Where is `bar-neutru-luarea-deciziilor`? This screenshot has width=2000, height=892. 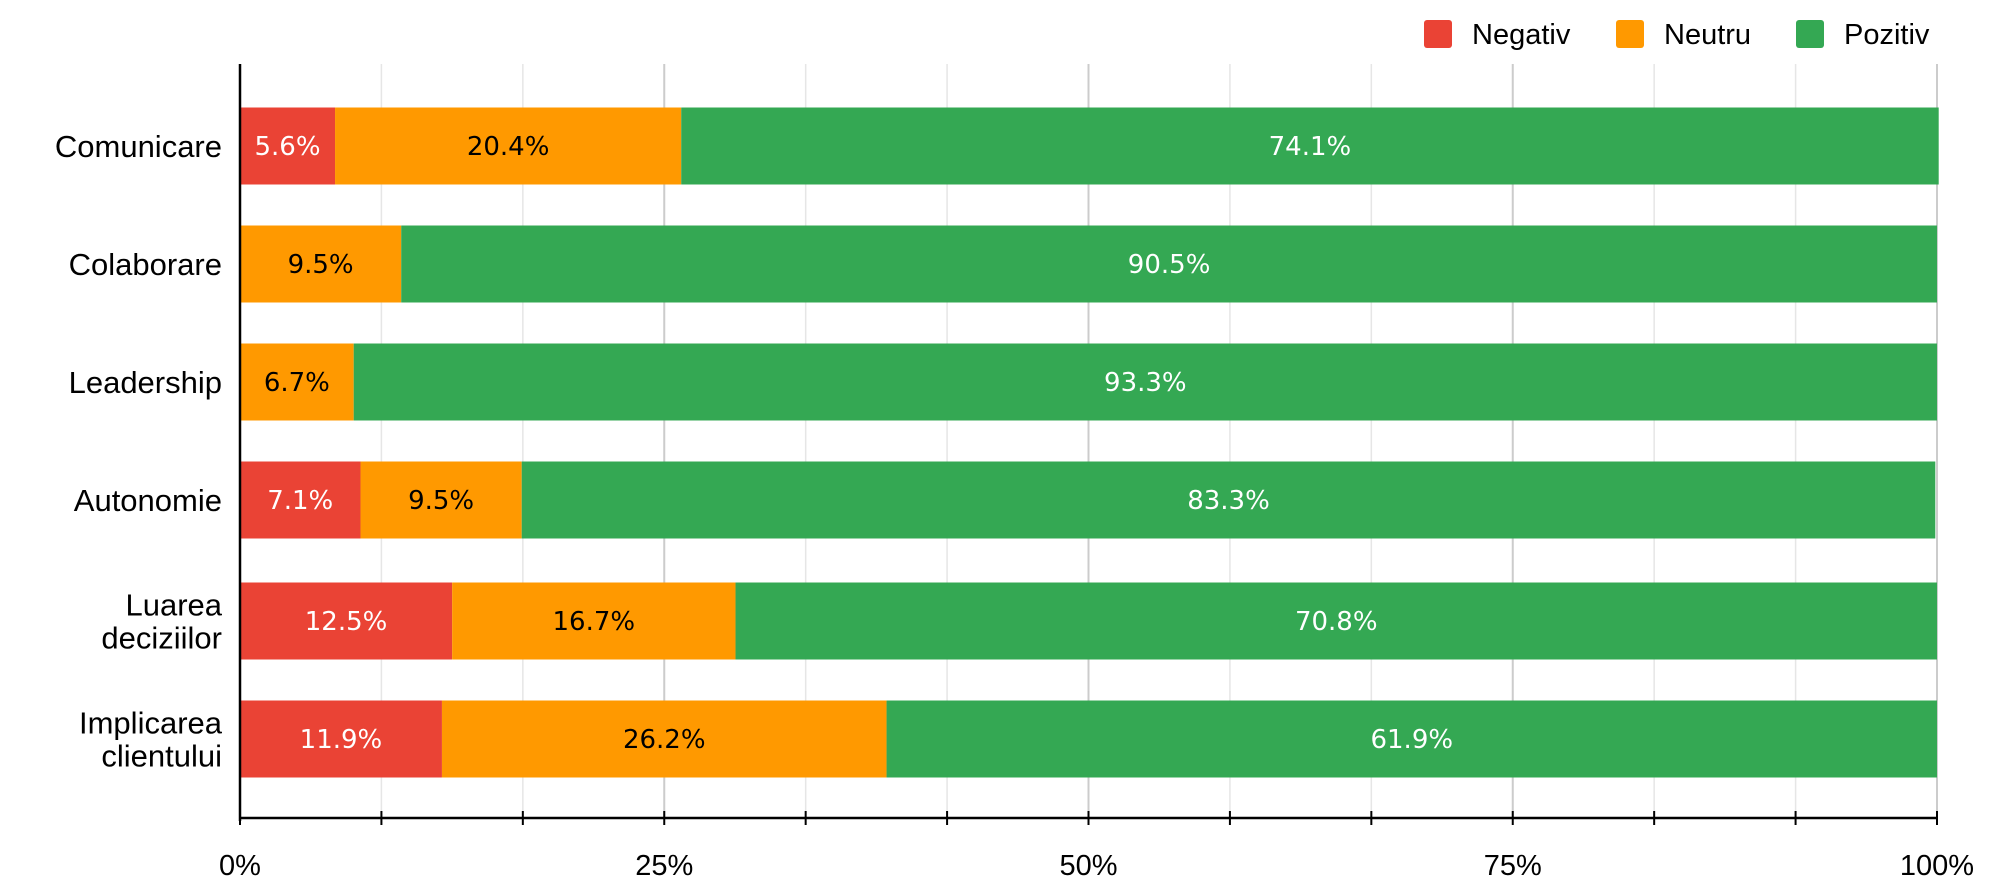 bar-neutru-luarea-deciziilor is located at coordinates (594, 621).